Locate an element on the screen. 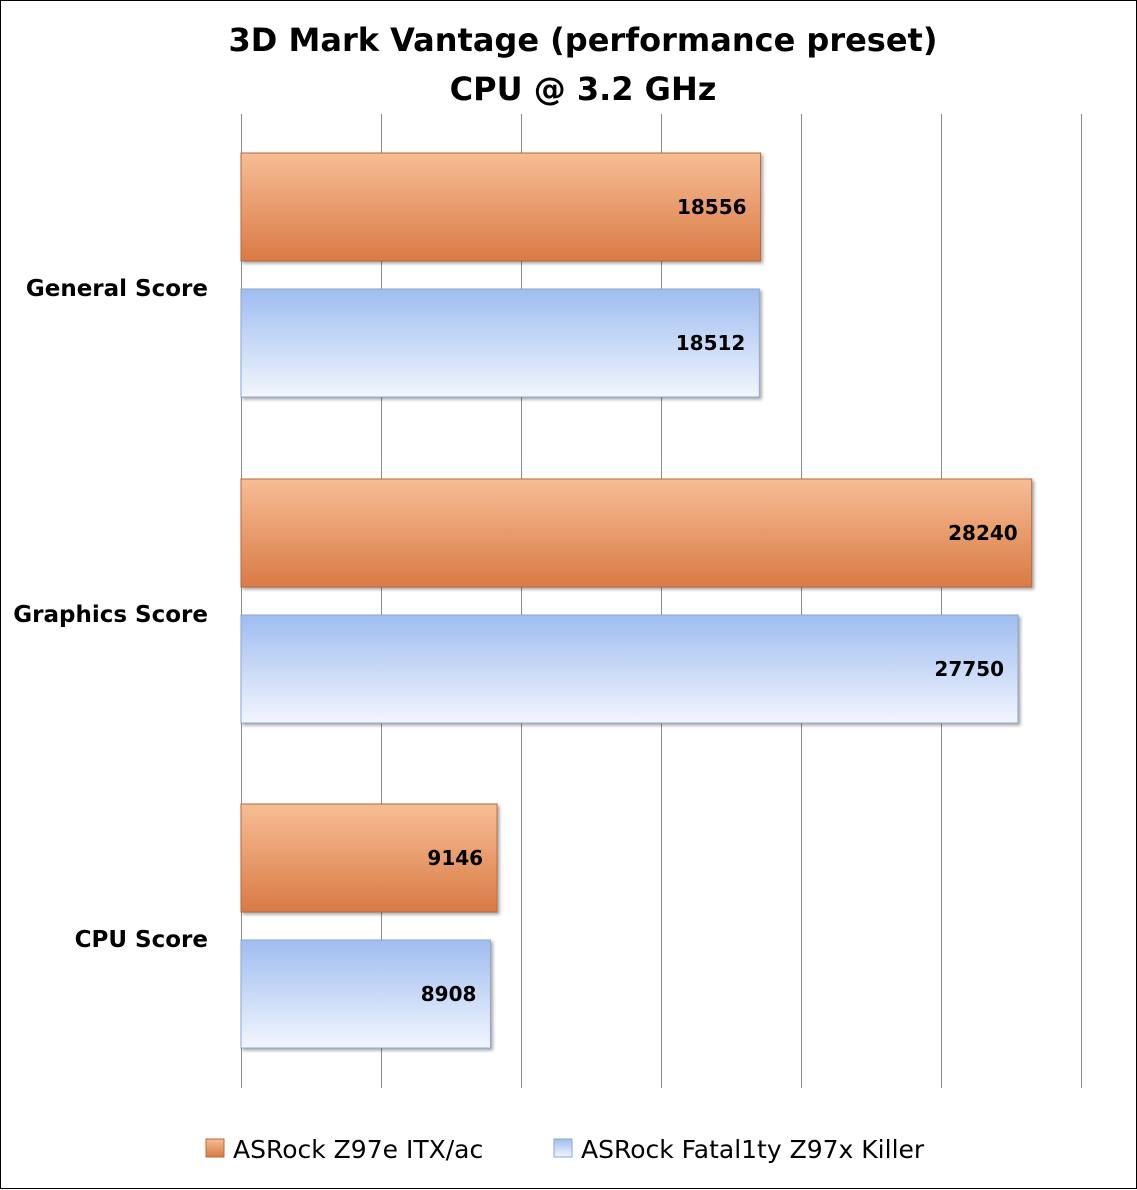 This screenshot has height=1190, width=1137. category-label: Graphics Score is located at coordinates (110, 615).